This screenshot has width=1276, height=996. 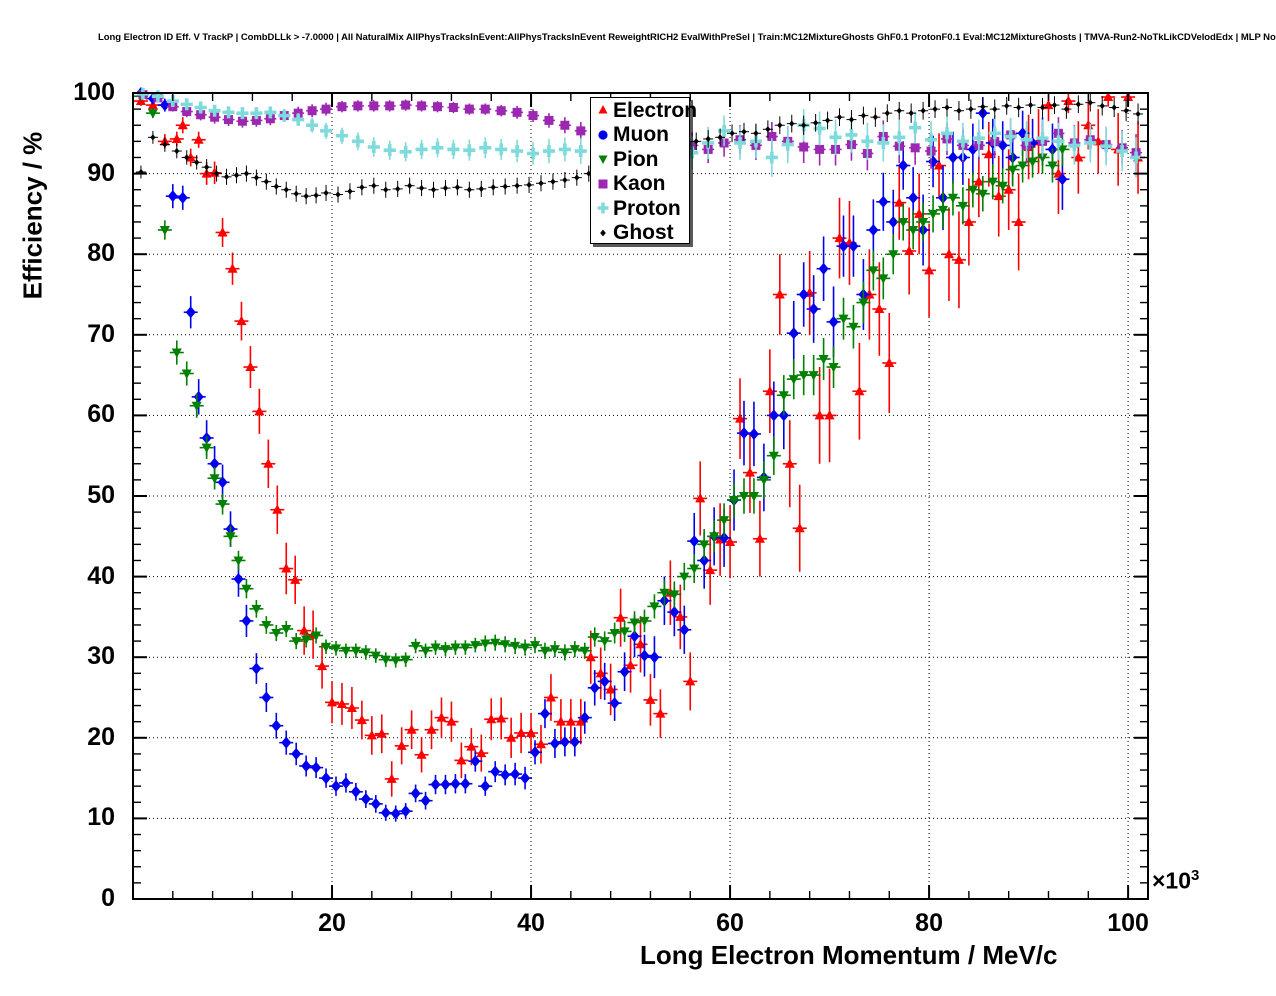 I want to click on y-tick-label: 0, so click(x=108, y=898).